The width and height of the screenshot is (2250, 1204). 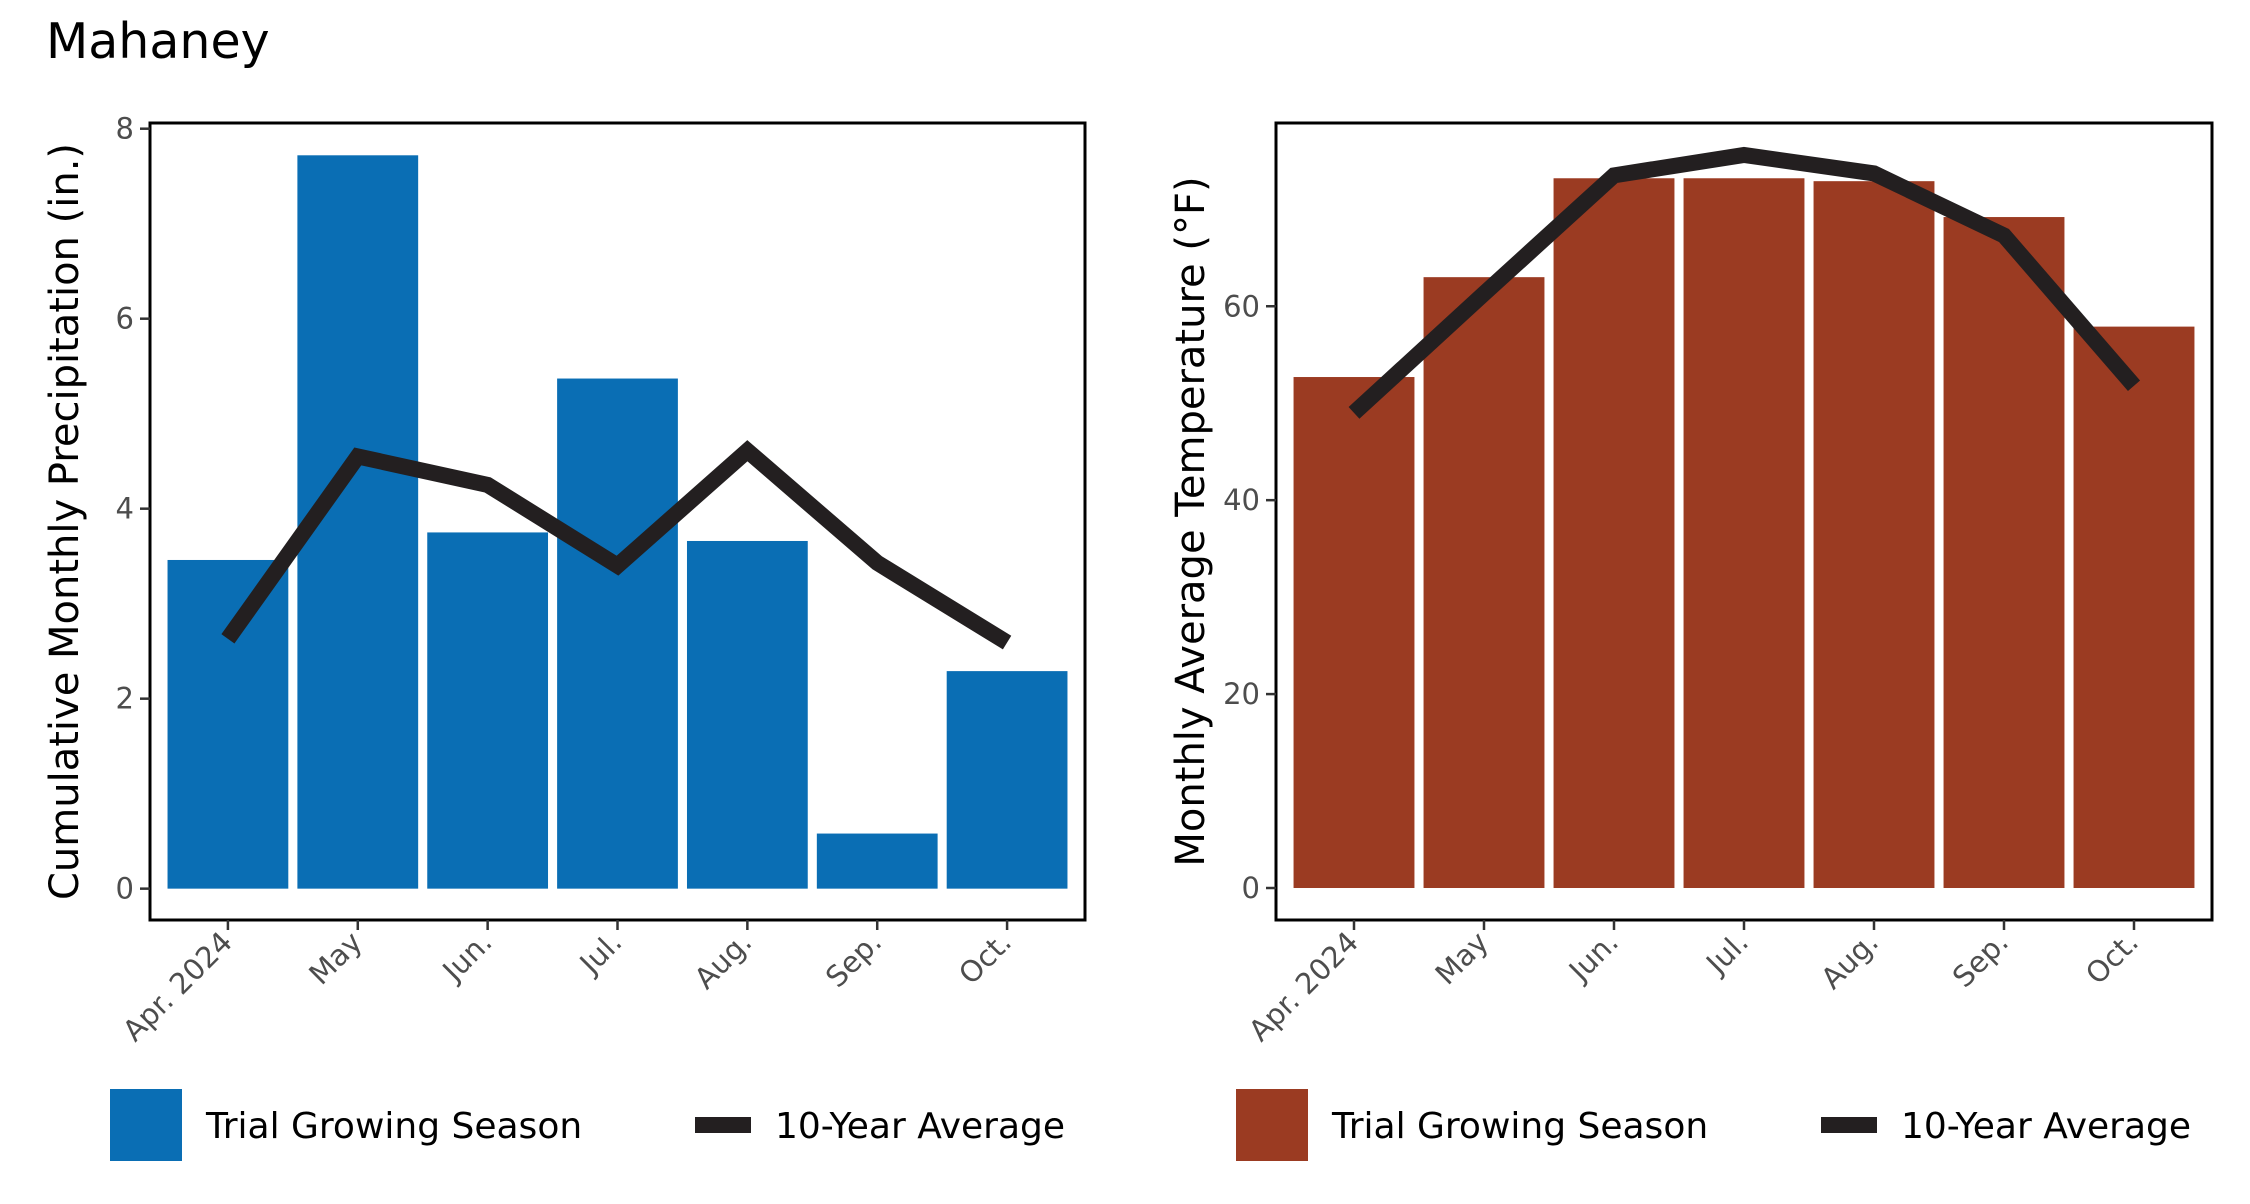 What do you see at coordinates (65, 521) in the screenshot?
I see `y-axis-title: Cumulative Monthly Precipitation (in.)` at bounding box center [65, 521].